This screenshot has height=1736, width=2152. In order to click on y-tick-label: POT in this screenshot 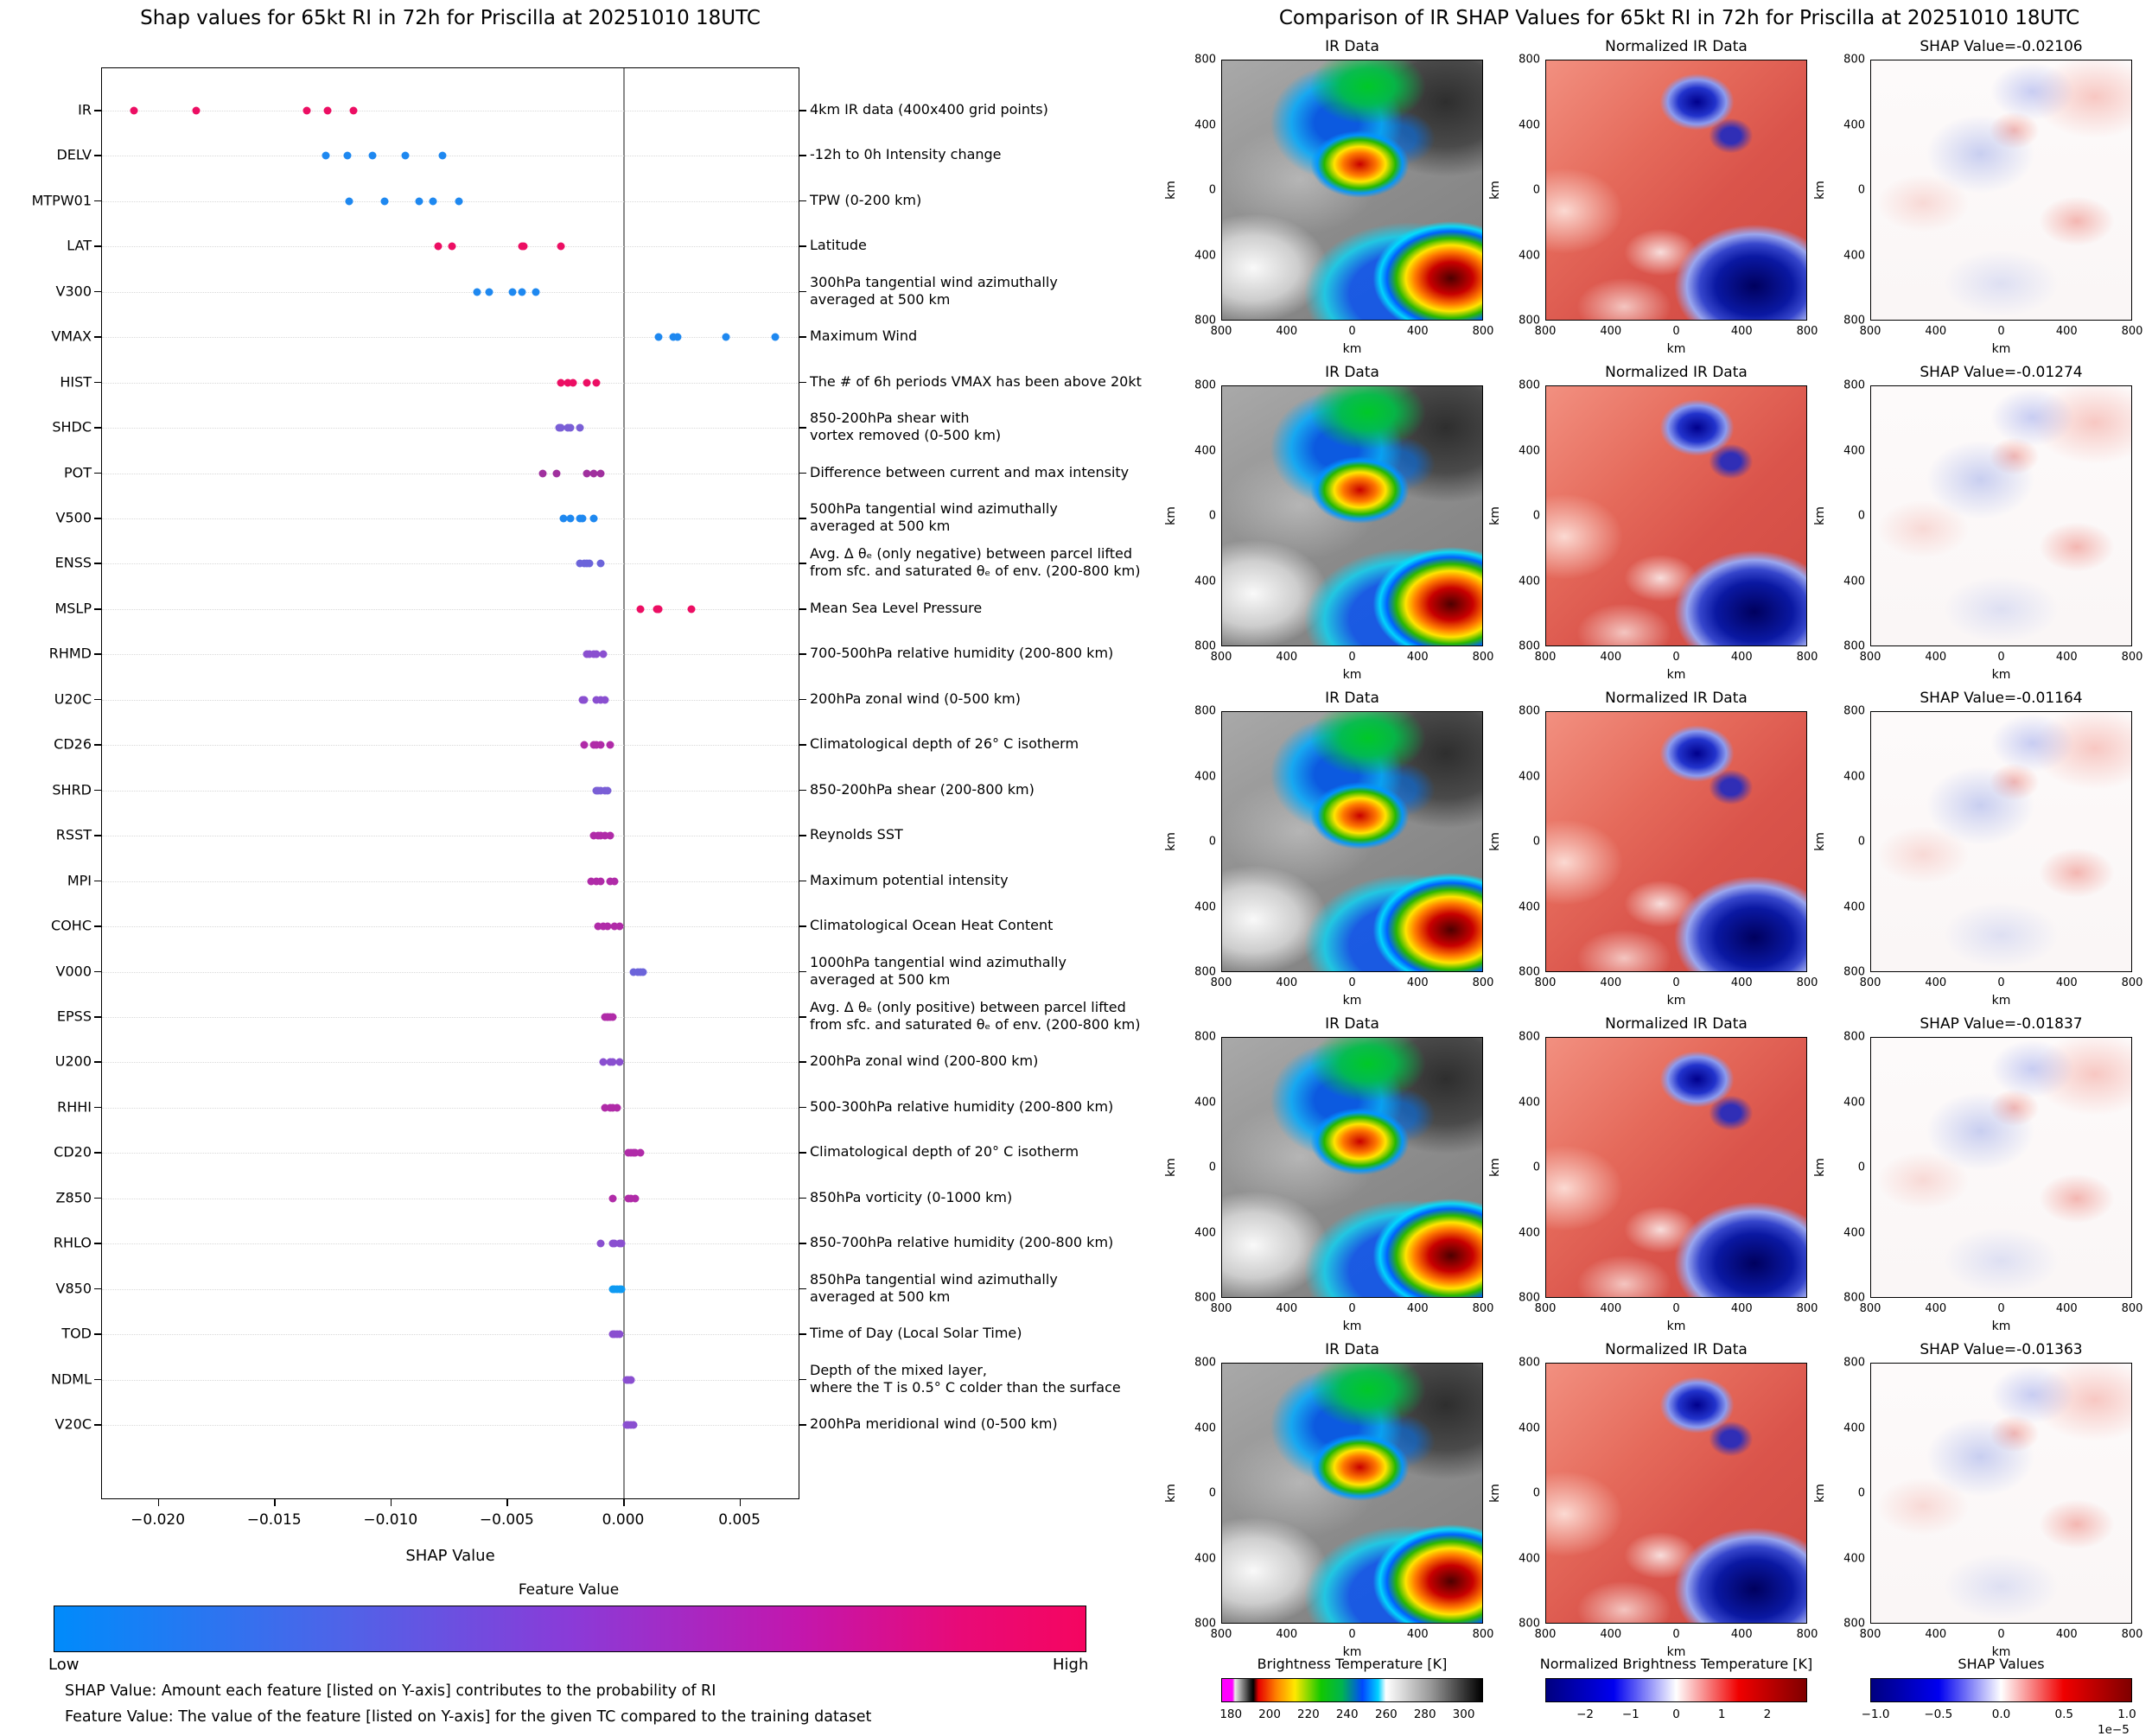, I will do `click(77, 472)`.